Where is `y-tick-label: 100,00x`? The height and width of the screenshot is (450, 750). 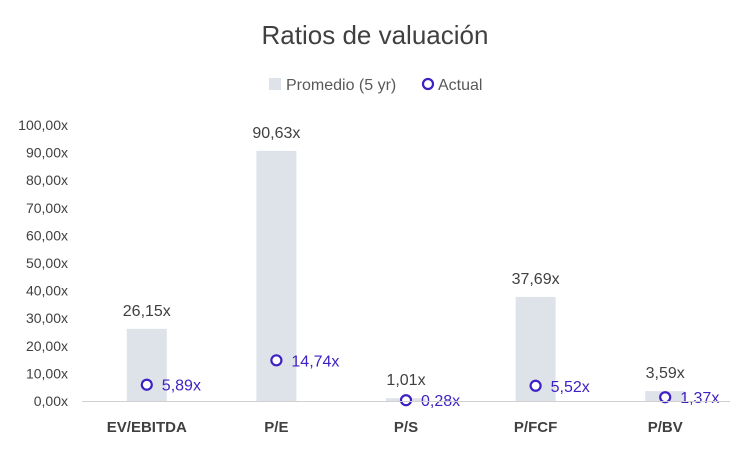 y-tick-label: 100,00x is located at coordinates (43, 125).